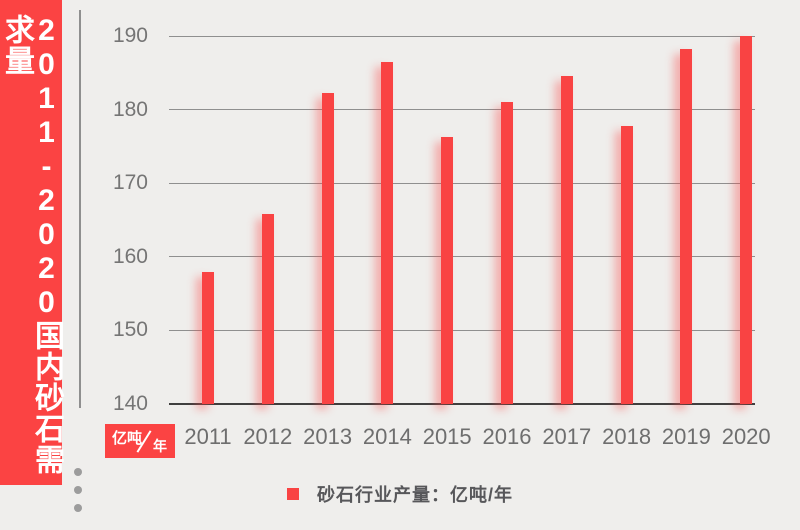 This screenshot has width=800, height=530. I want to click on x-tick-label: 2013, so click(328, 436).